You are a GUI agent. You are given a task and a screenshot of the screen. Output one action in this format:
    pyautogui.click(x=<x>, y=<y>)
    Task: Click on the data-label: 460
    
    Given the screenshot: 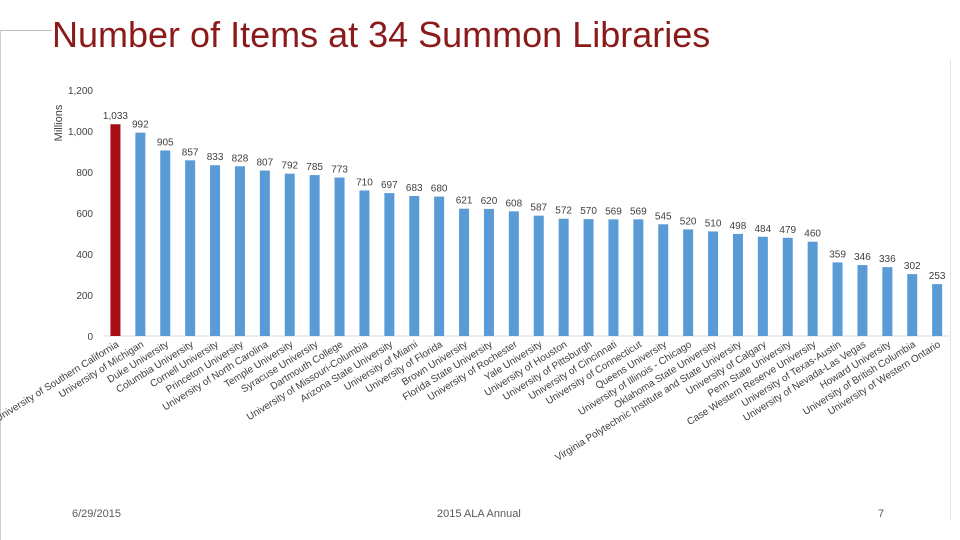 What is the action you would take?
    pyautogui.click(x=812, y=234)
    